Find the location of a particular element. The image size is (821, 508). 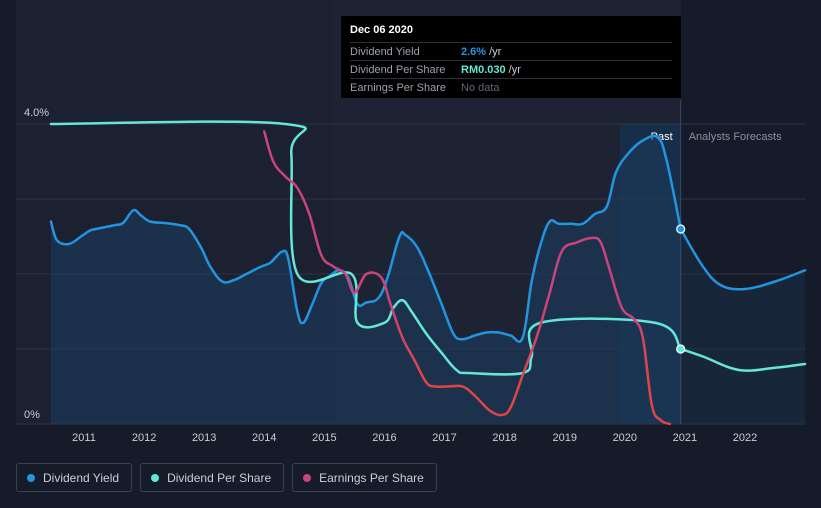

tooltip-row-earnings-per-share: Earnings Per Share No data is located at coordinates (511, 87).